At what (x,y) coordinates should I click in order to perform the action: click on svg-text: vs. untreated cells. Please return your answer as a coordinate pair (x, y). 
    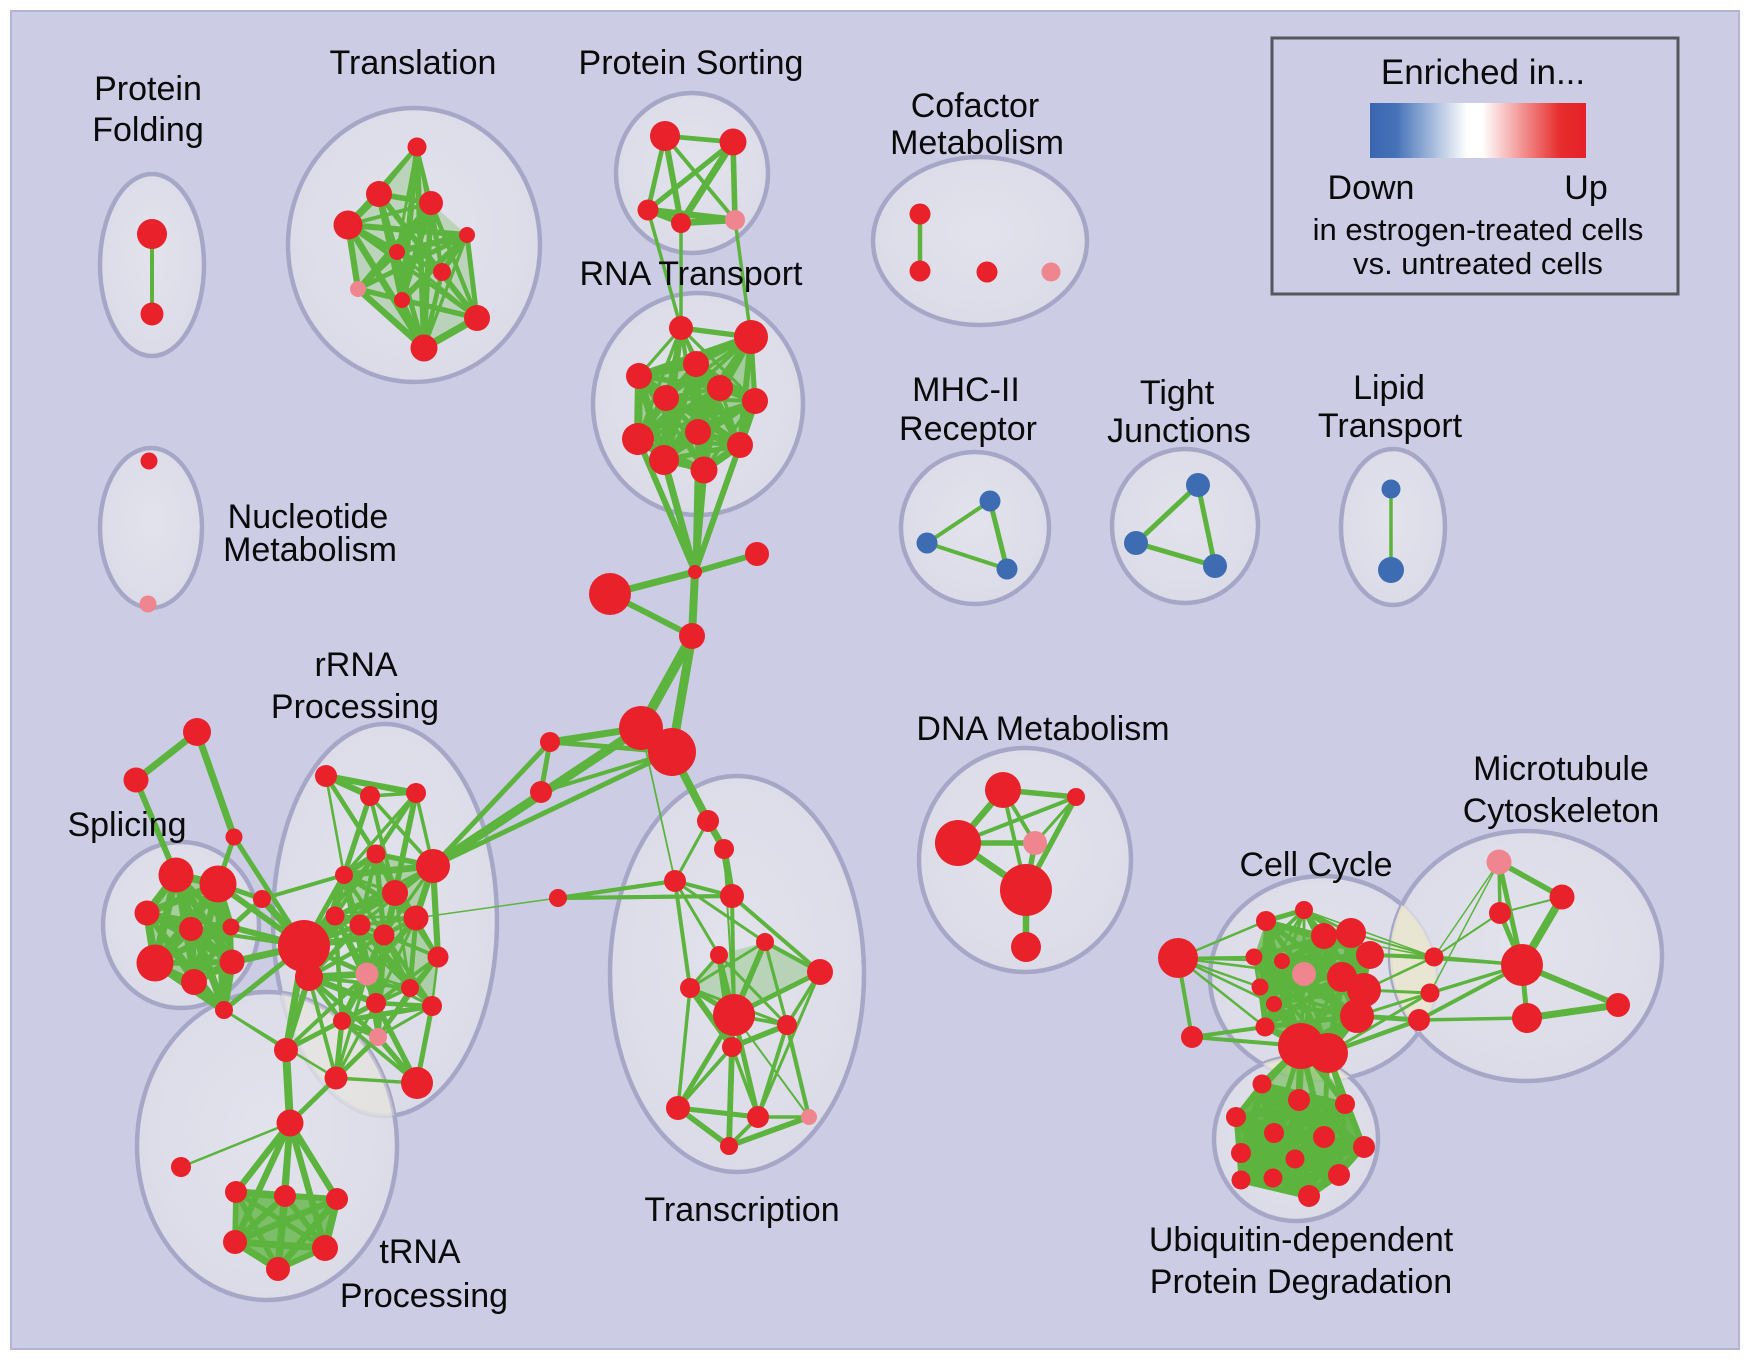
    Looking at the image, I should click on (1478, 263).